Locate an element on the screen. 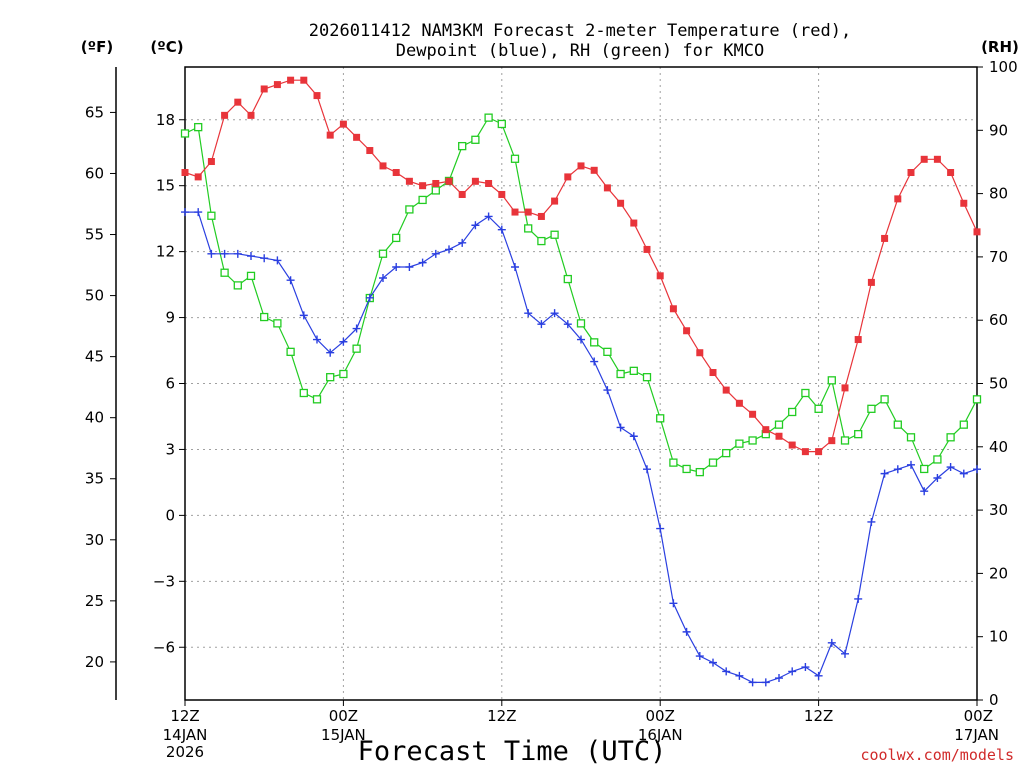  x-tick-date-label: 14JAN is located at coordinates (185, 735).